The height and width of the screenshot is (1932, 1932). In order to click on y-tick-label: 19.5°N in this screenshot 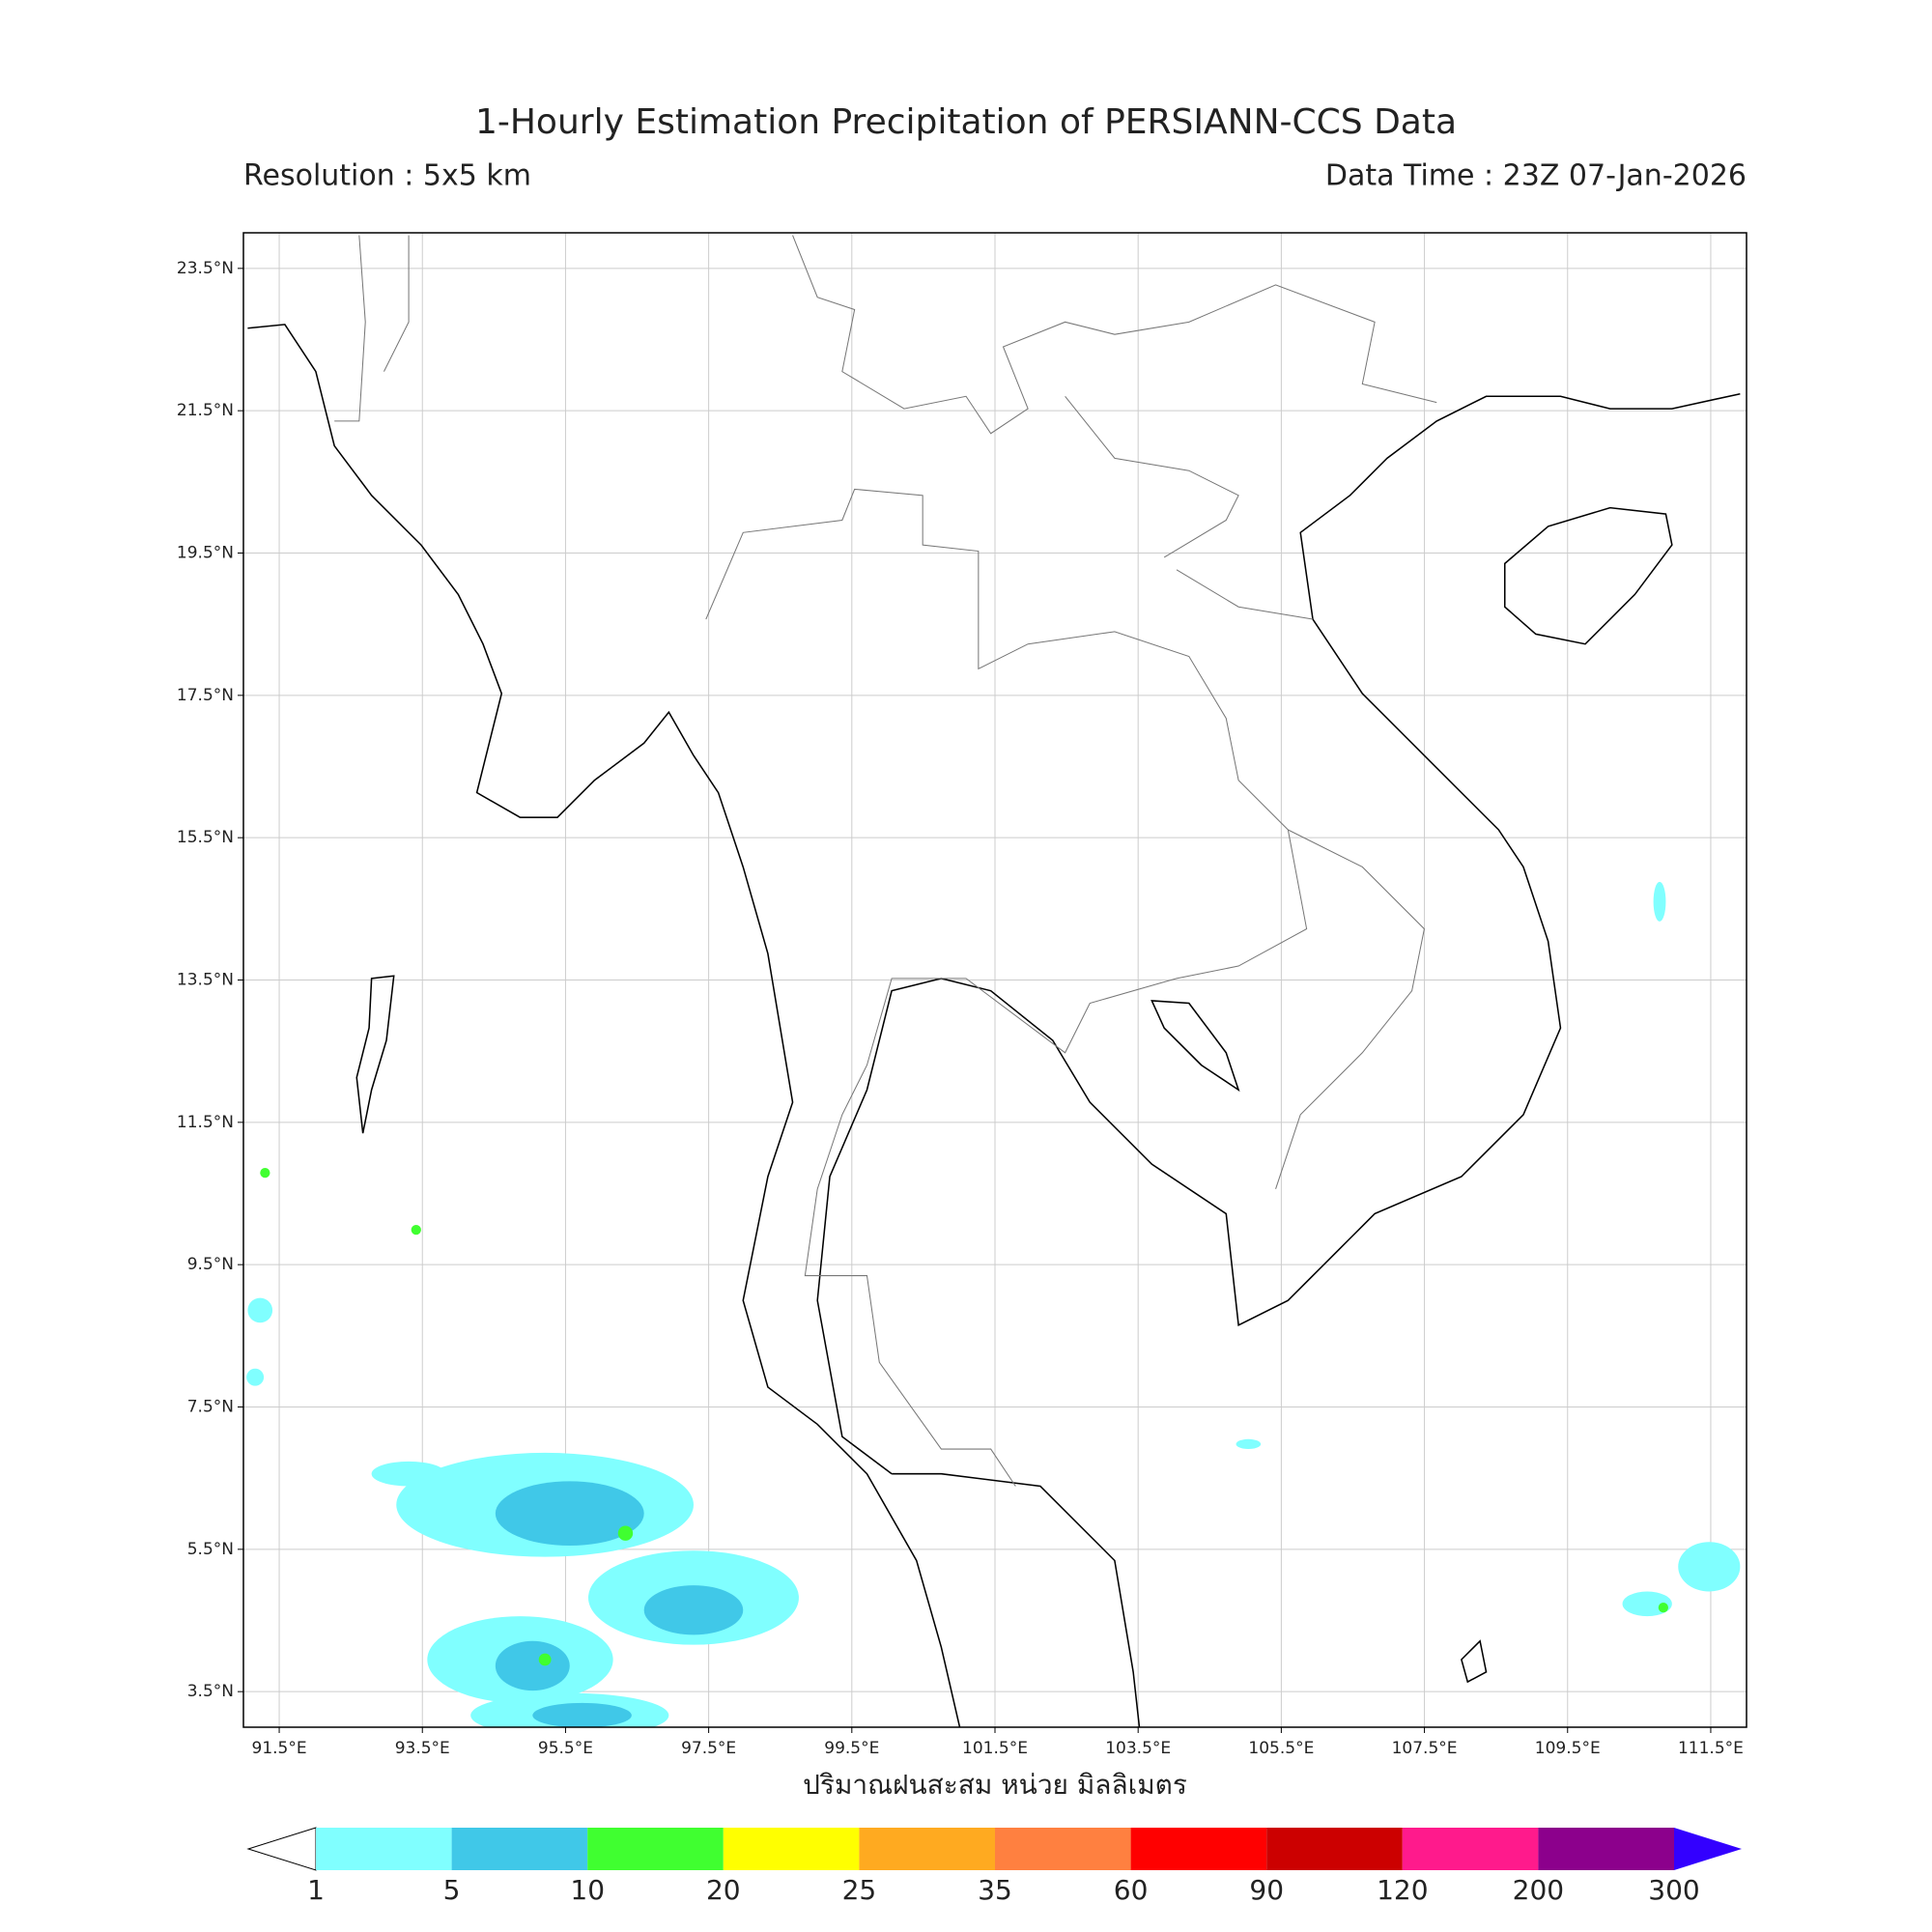, I will do `click(205, 553)`.